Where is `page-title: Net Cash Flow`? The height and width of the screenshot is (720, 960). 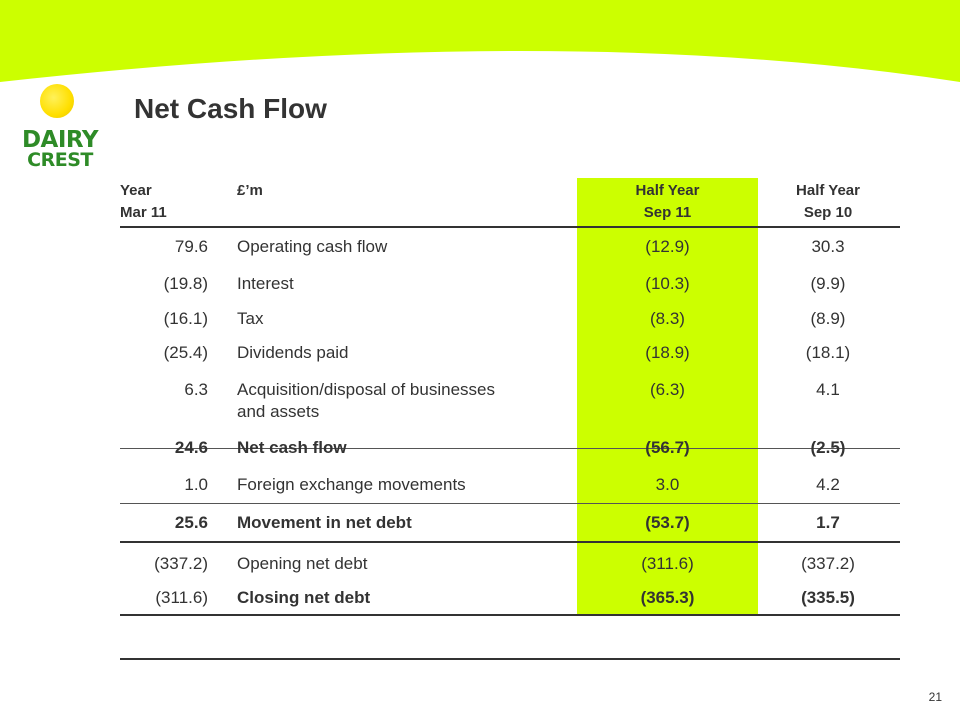 page-title: Net Cash Flow is located at coordinates (230, 108).